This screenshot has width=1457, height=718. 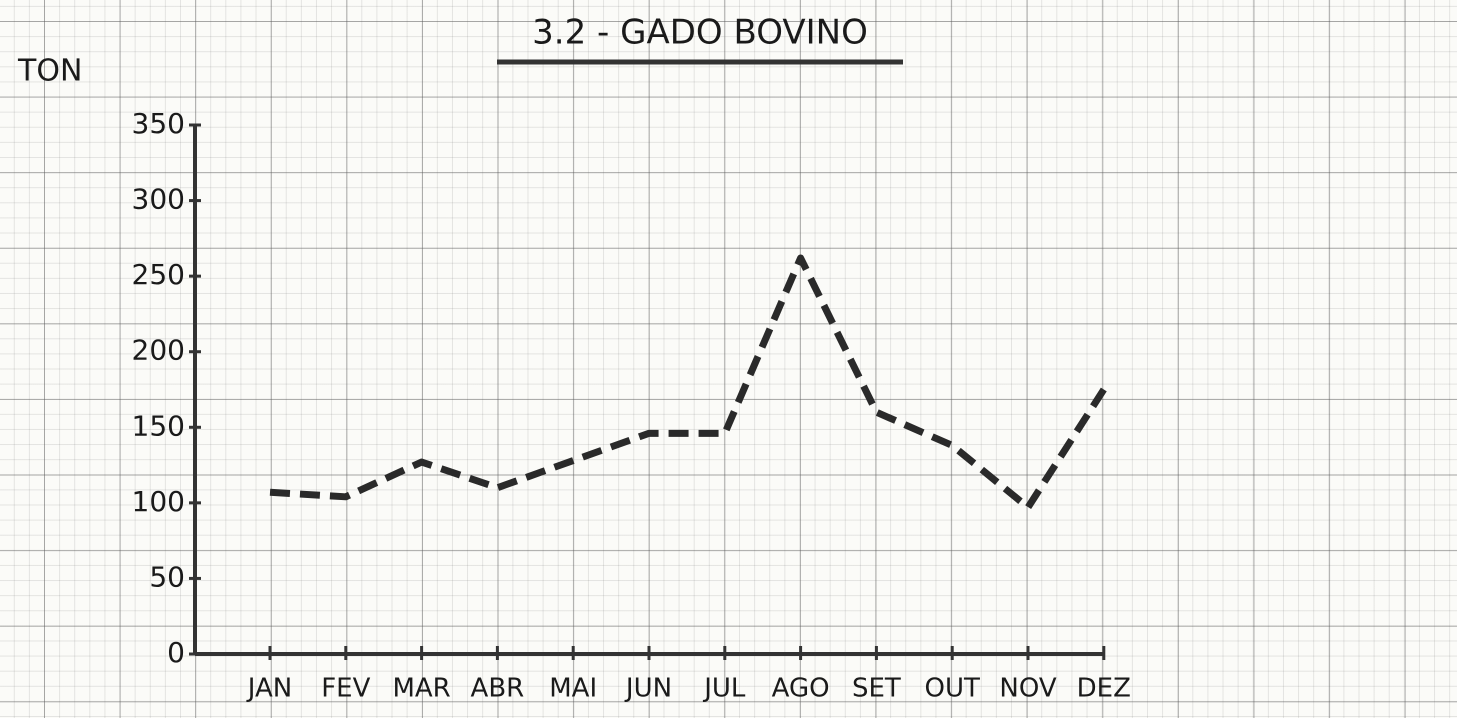 What do you see at coordinates (421, 689) in the screenshot?
I see `x-tick-label: MAR` at bounding box center [421, 689].